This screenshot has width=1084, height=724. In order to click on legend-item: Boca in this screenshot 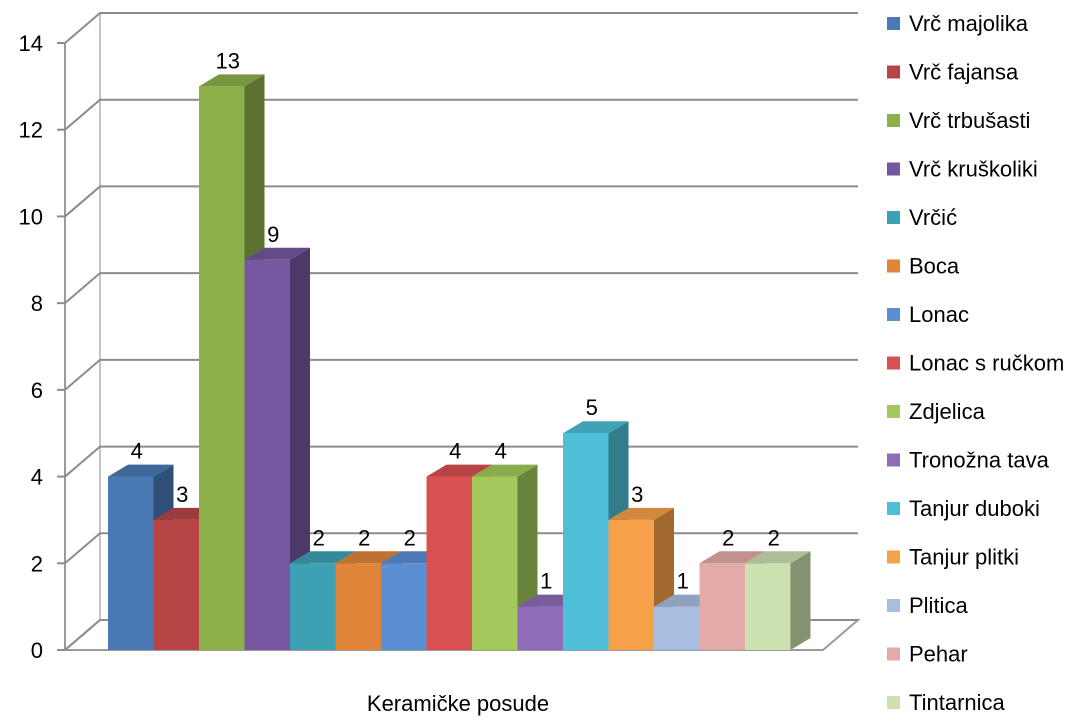, I will do `click(923, 266)`.